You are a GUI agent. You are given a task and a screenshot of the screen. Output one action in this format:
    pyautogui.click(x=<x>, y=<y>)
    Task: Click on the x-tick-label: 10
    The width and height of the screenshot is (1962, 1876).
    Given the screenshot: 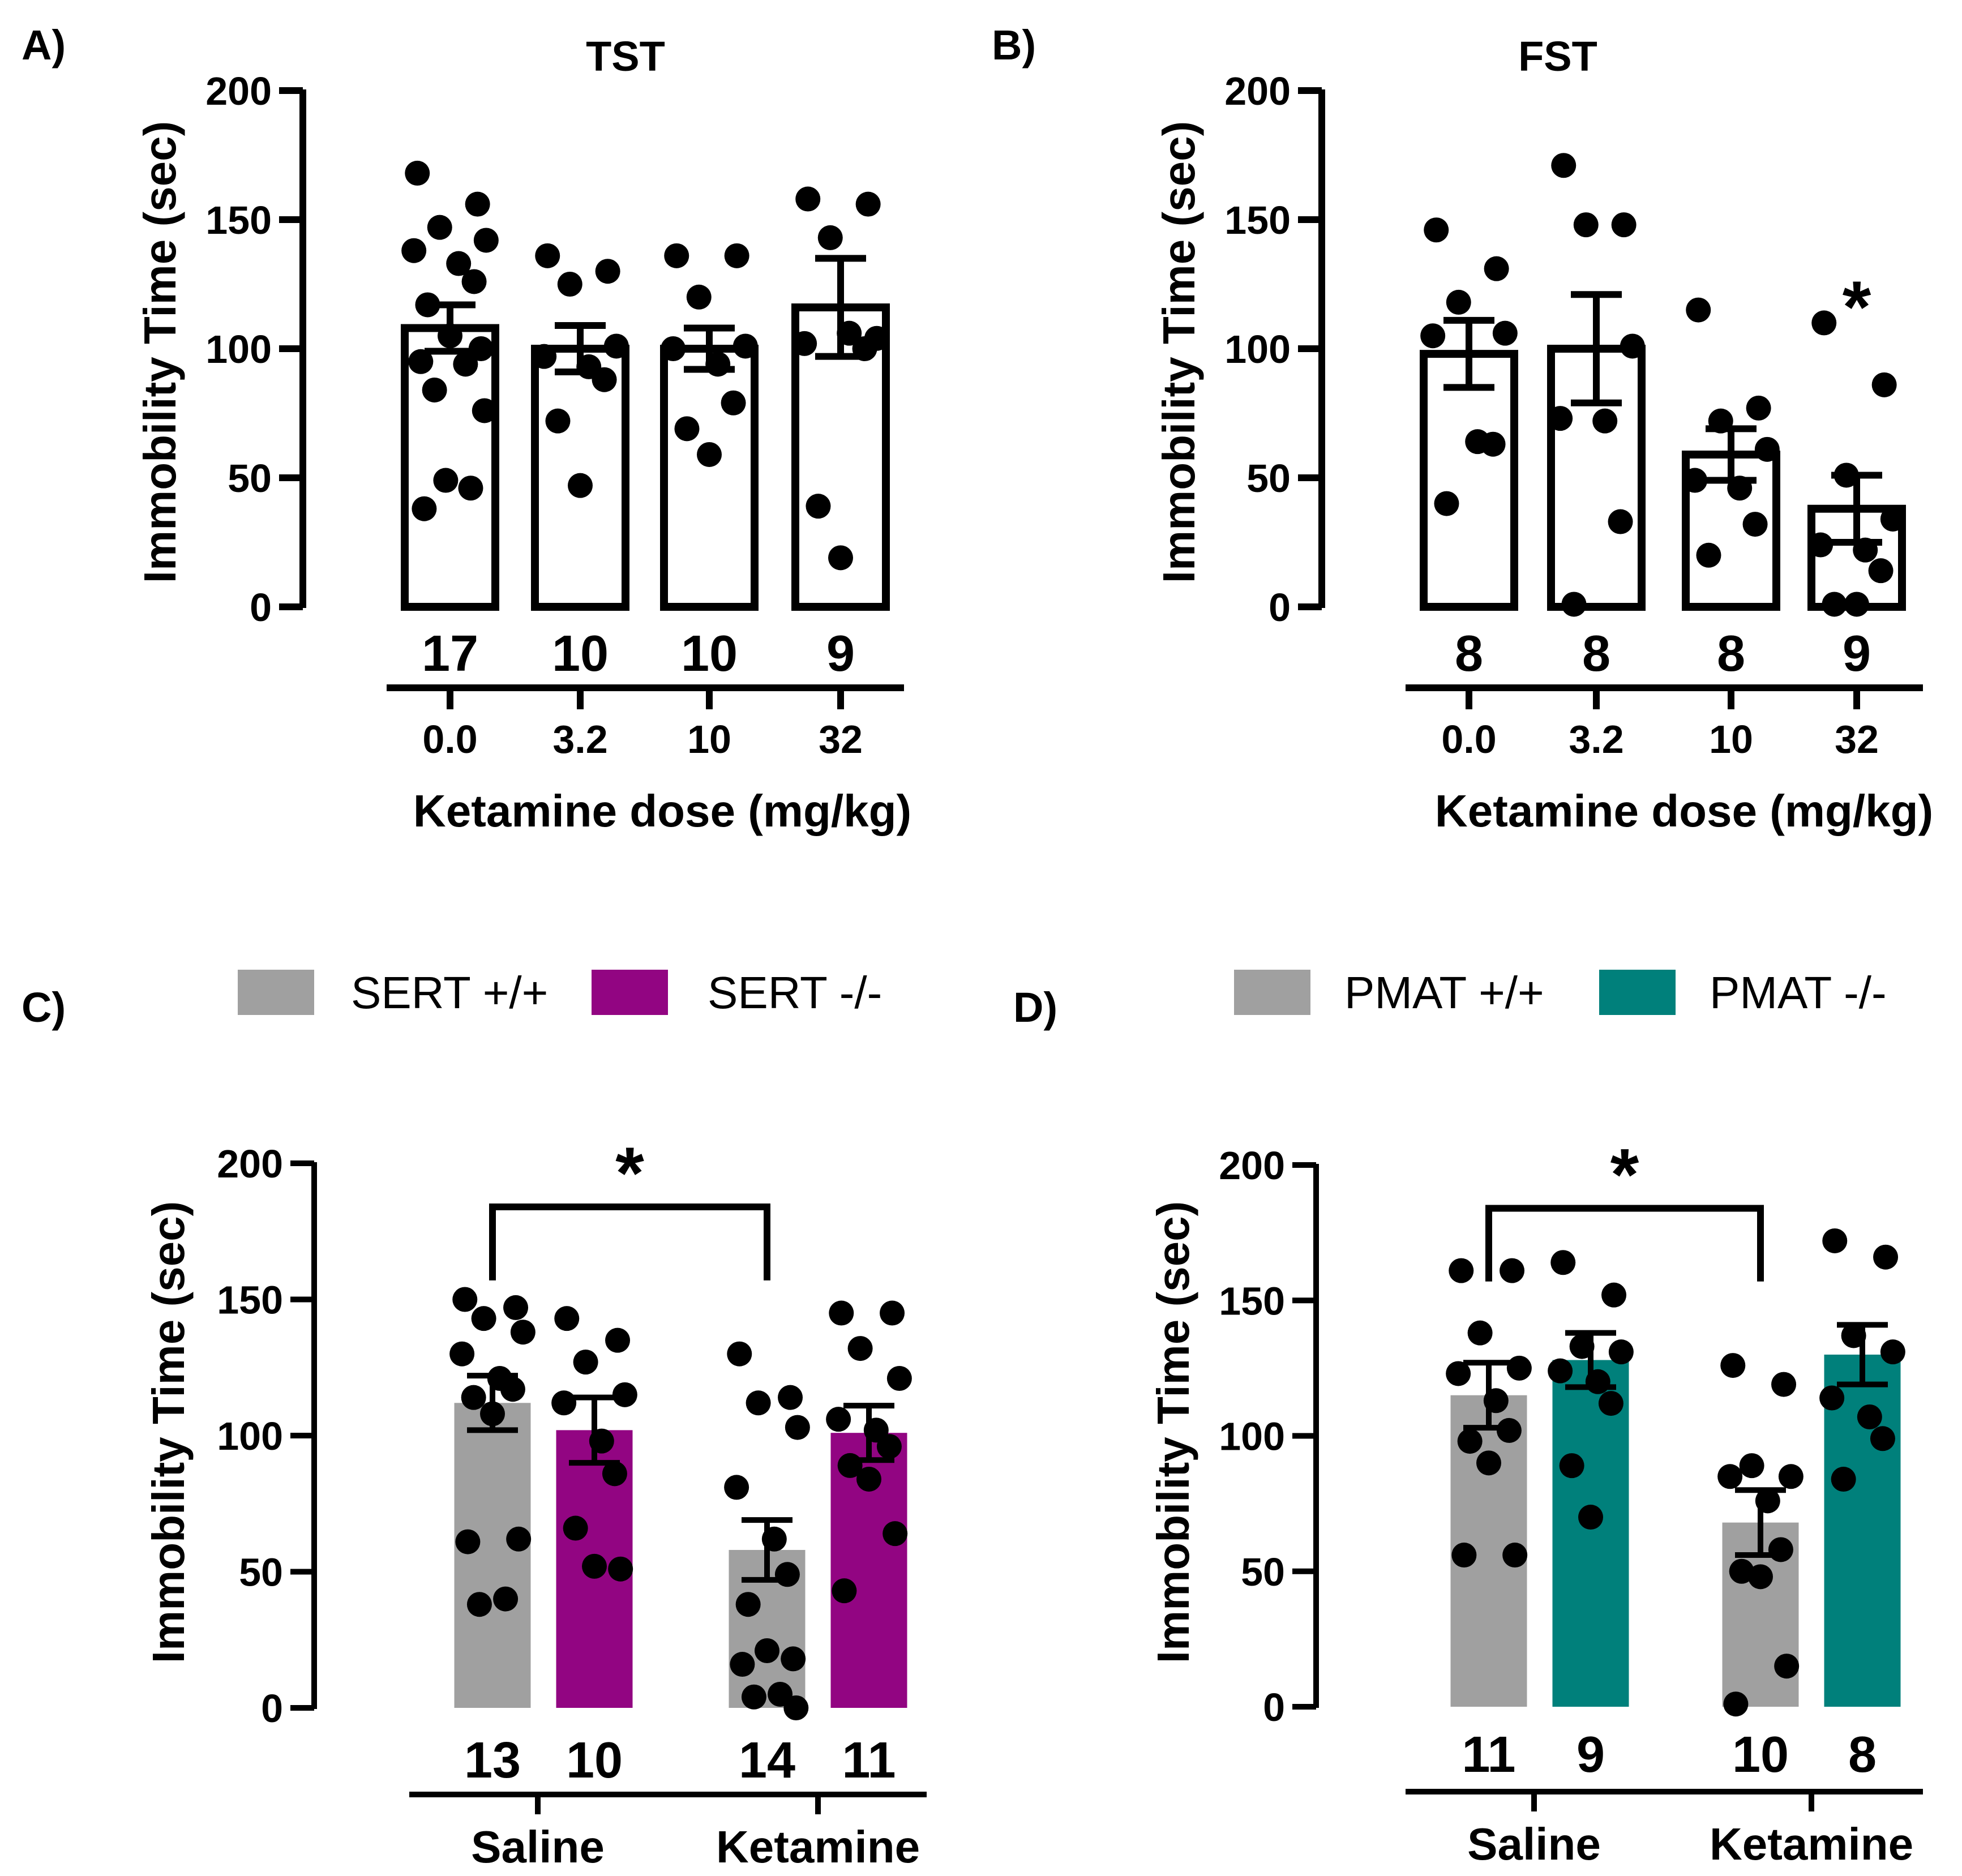 What is the action you would take?
    pyautogui.click(x=1731, y=739)
    